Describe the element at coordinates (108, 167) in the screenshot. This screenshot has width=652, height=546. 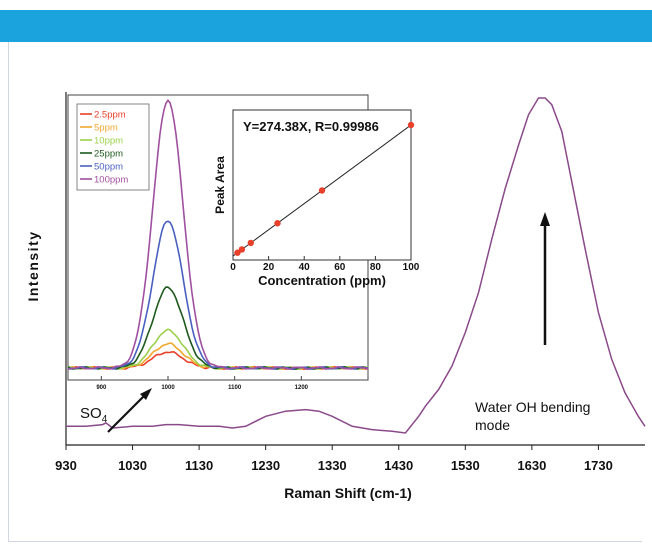
I see `legend-label-4: 50ppm` at that location.